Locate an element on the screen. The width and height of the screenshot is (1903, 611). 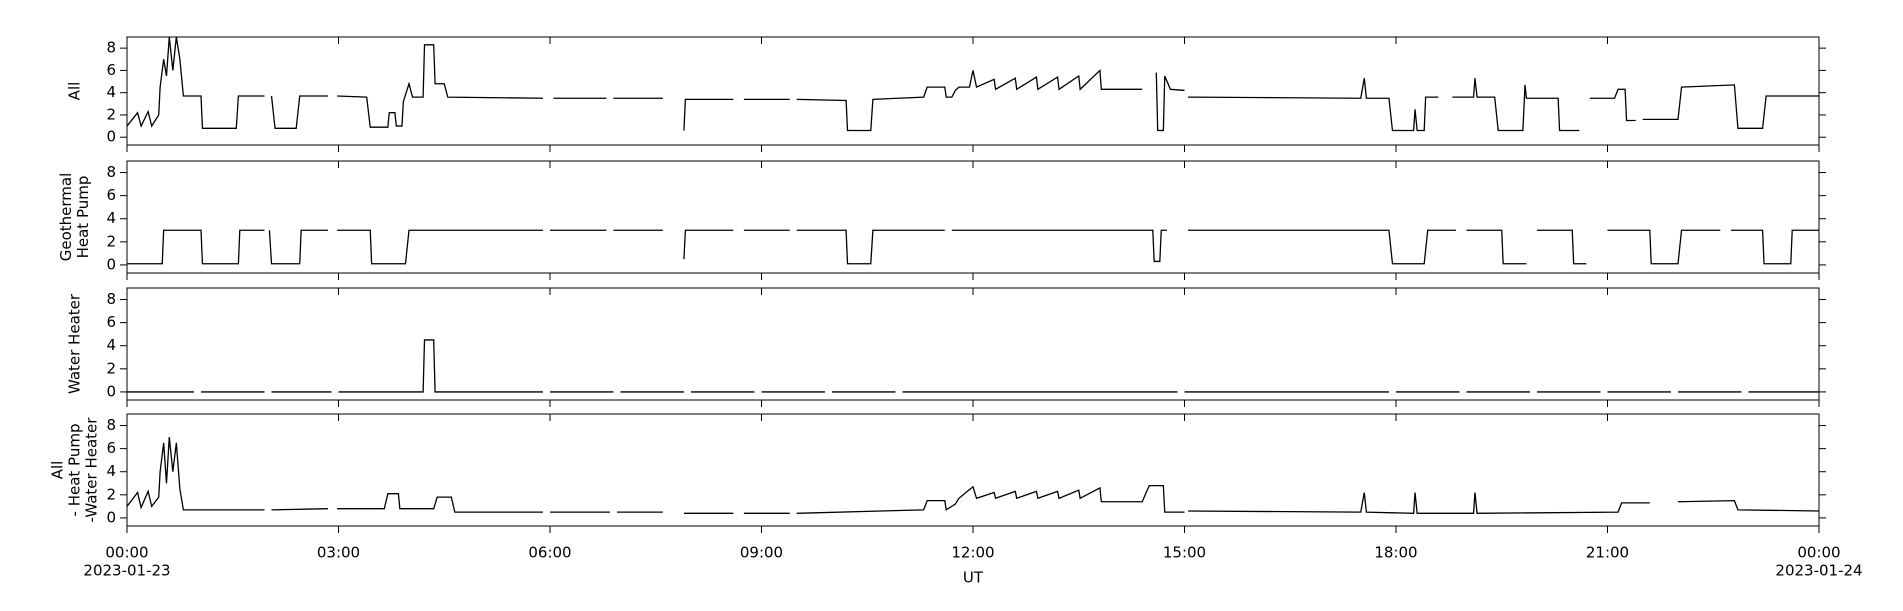
y-axis-label: Heat Pump is located at coordinates (83, 217).